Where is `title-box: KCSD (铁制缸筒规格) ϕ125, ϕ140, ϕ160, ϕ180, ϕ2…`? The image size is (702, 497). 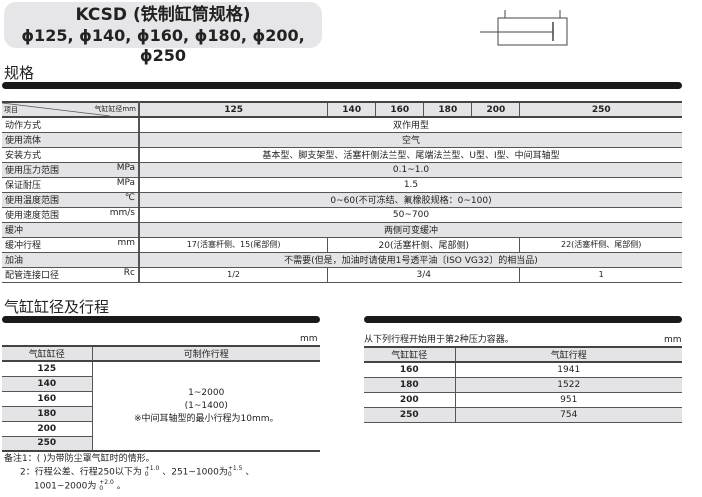
title-box: KCSD (铁制缸筒规格) ϕ125, ϕ140, ϕ160, ϕ180, ϕ2… is located at coordinates (163, 33).